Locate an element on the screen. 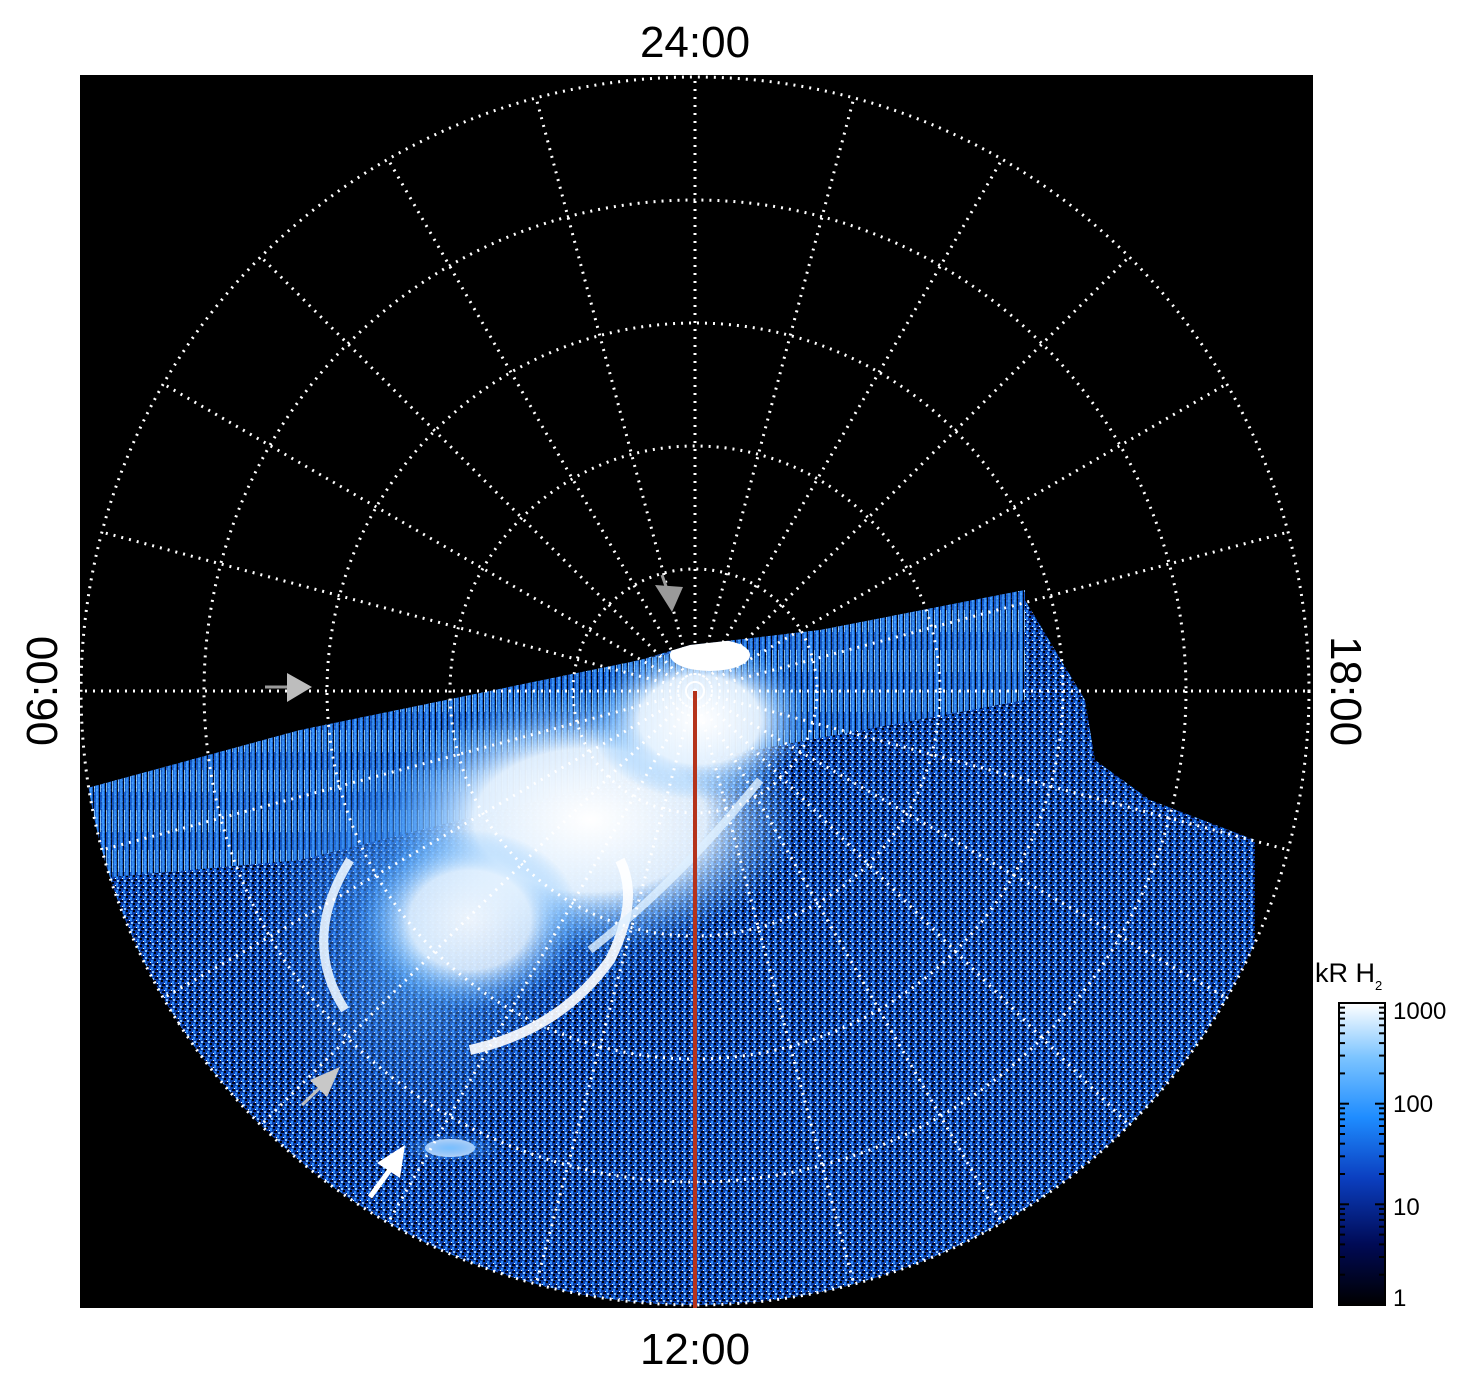 The height and width of the screenshot is (1384, 1480). colorbar-tick-label-1000: 1000 is located at coordinates (1419, 1011).